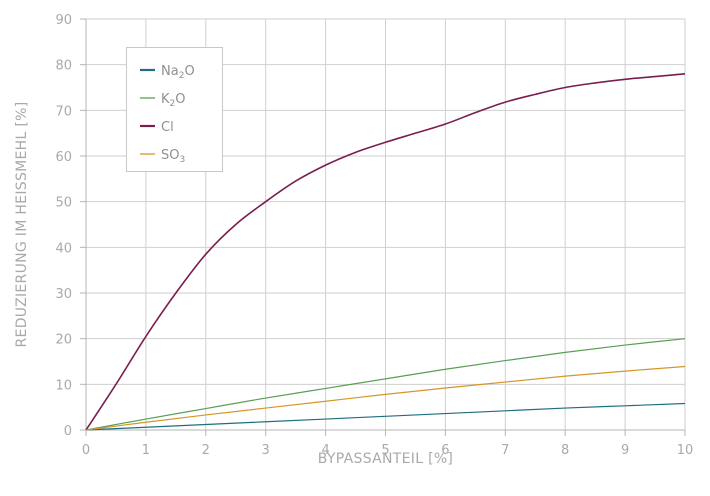 Image resolution: width=710 pixels, height=496 pixels. I want to click on y-tick-label: 0, so click(68, 431).